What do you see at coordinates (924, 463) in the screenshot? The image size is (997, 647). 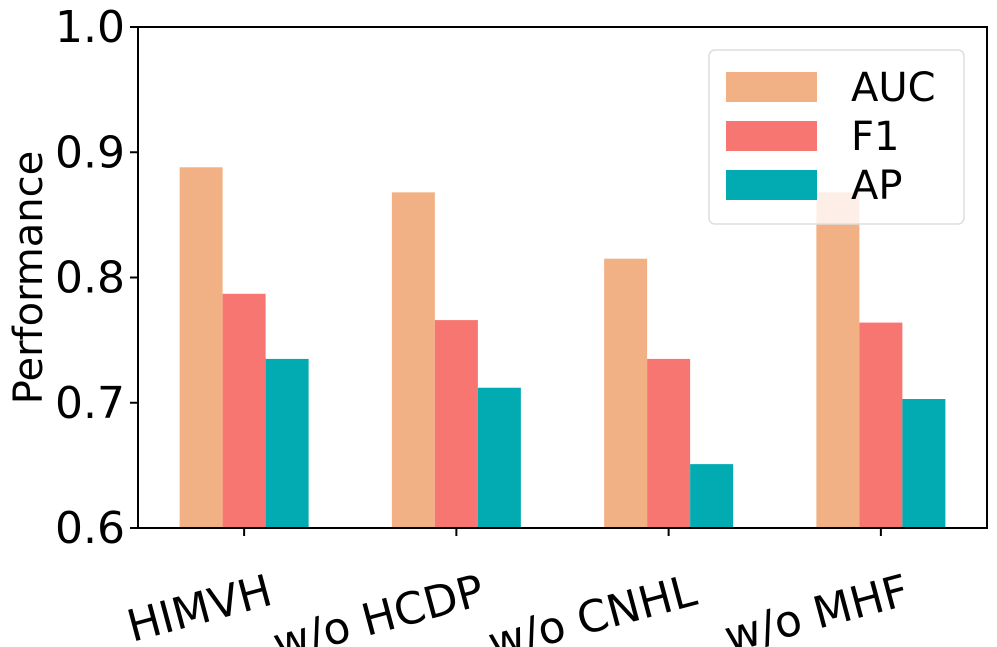 I see `bar-ap-w-o-mhf` at bounding box center [924, 463].